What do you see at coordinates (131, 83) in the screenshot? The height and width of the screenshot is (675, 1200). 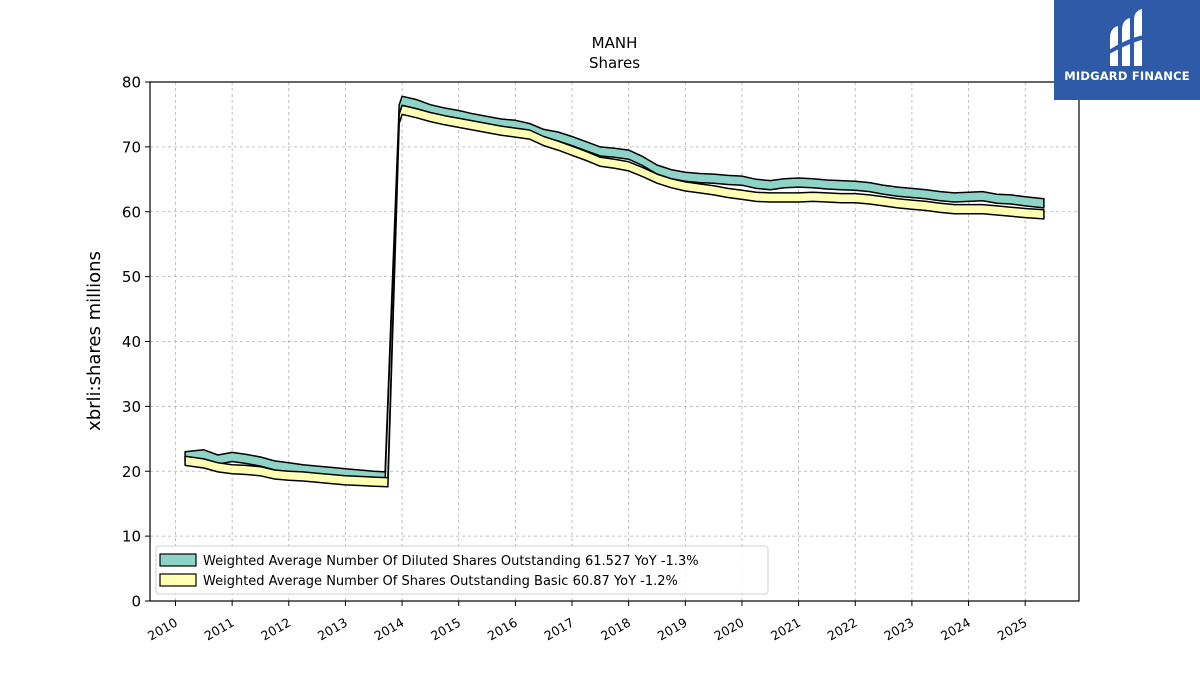 I see `y-tick-label: 80` at bounding box center [131, 83].